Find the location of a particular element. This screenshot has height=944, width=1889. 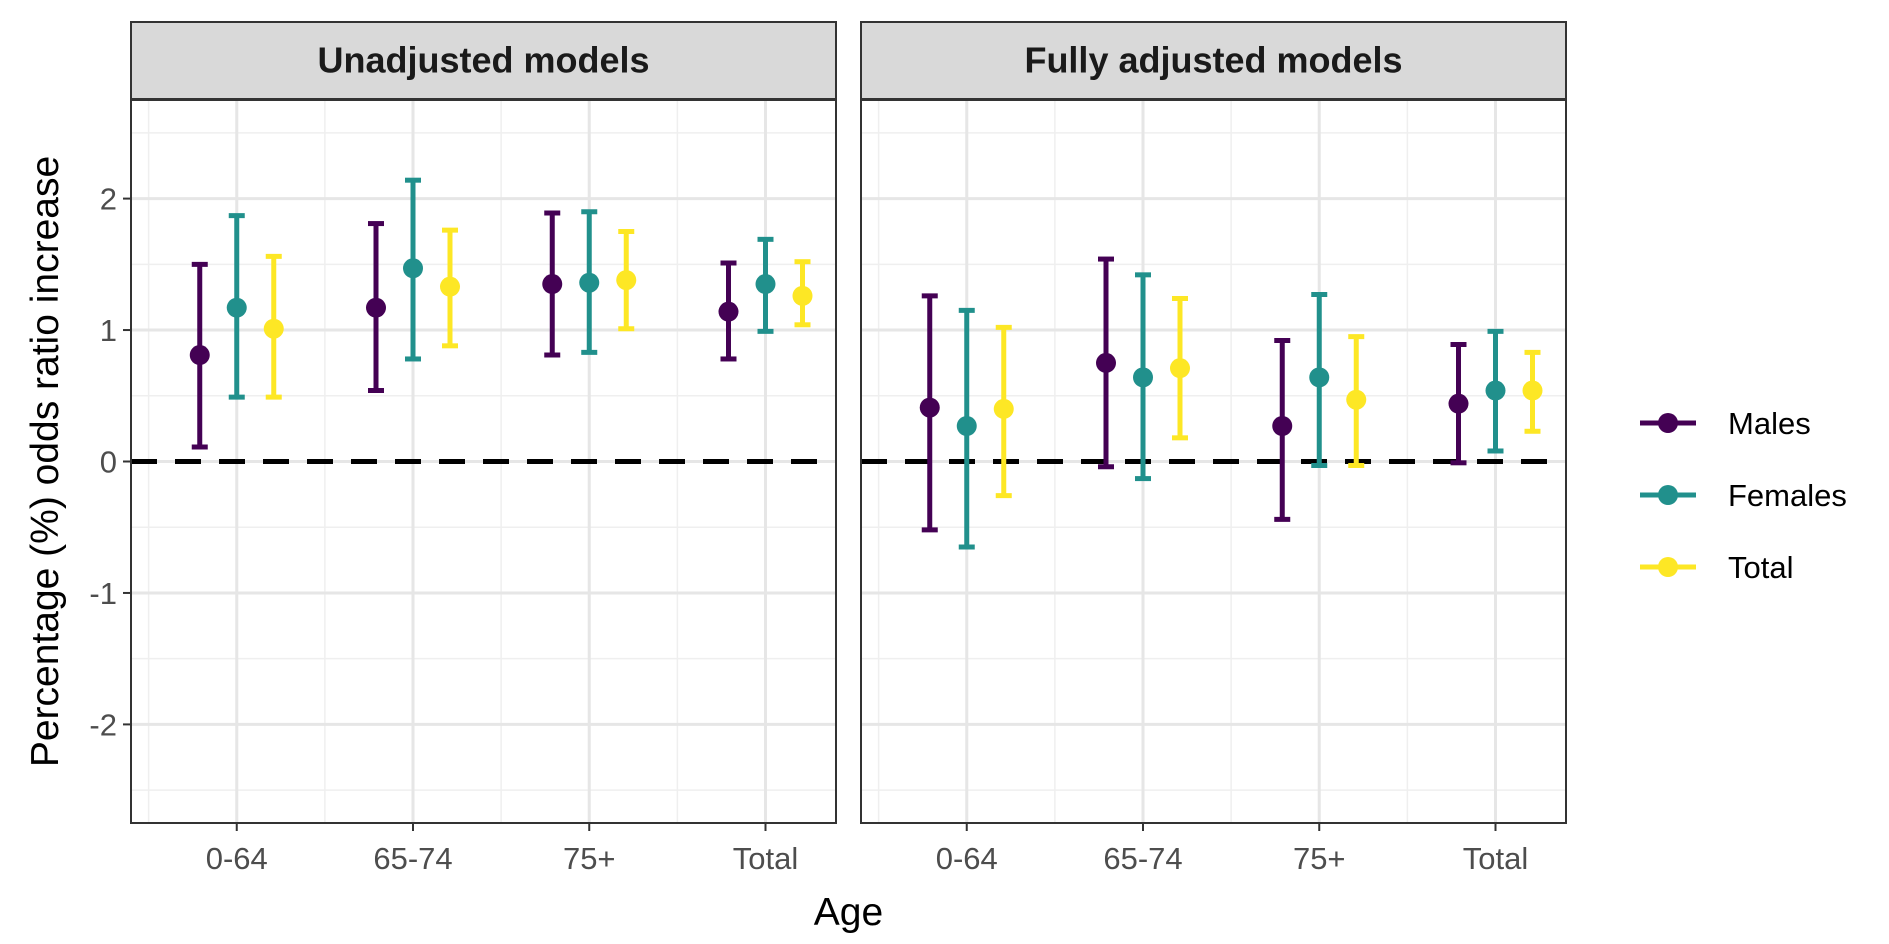

y-tick-label: 1 is located at coordinates (108, 330).